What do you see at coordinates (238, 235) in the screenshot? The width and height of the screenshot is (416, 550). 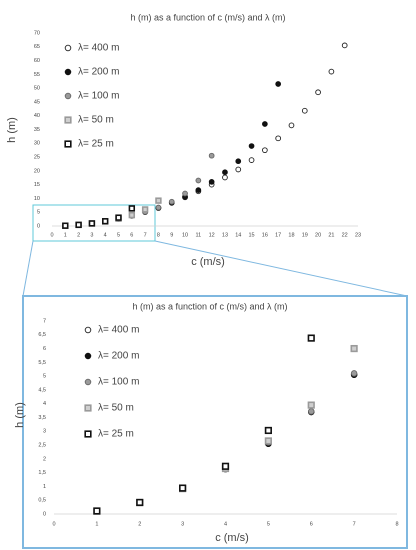 I see `x-tick-label: 14` at bounding box center [238, 235].